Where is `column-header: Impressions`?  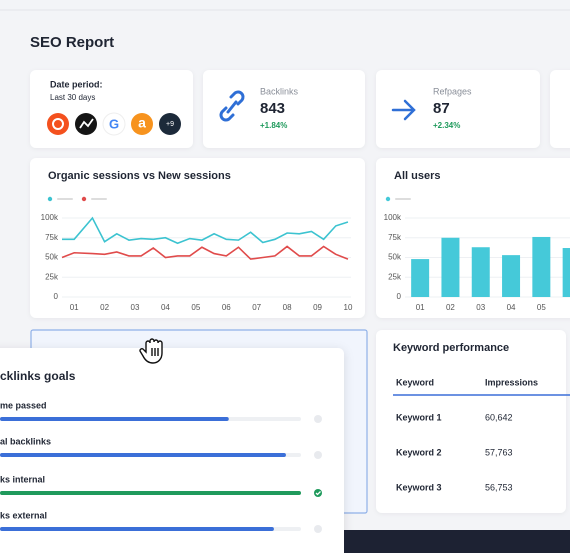 column-header: Impressions is located at coordinates (511, 382).